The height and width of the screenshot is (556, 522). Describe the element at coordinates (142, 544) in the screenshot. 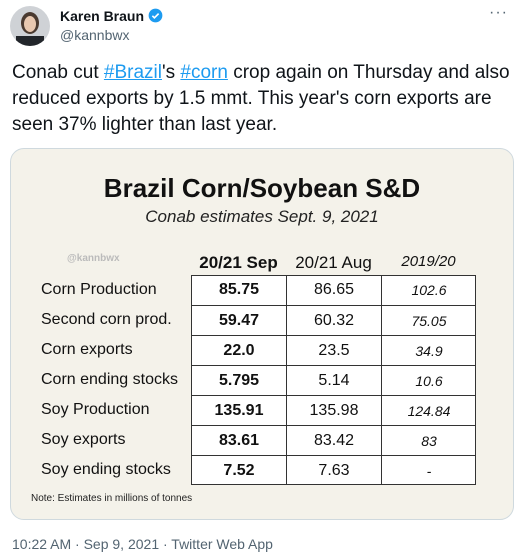

I see `timestamp: 10:22 AM · Sep 9, 2021 · Twitter Web App` at that location.